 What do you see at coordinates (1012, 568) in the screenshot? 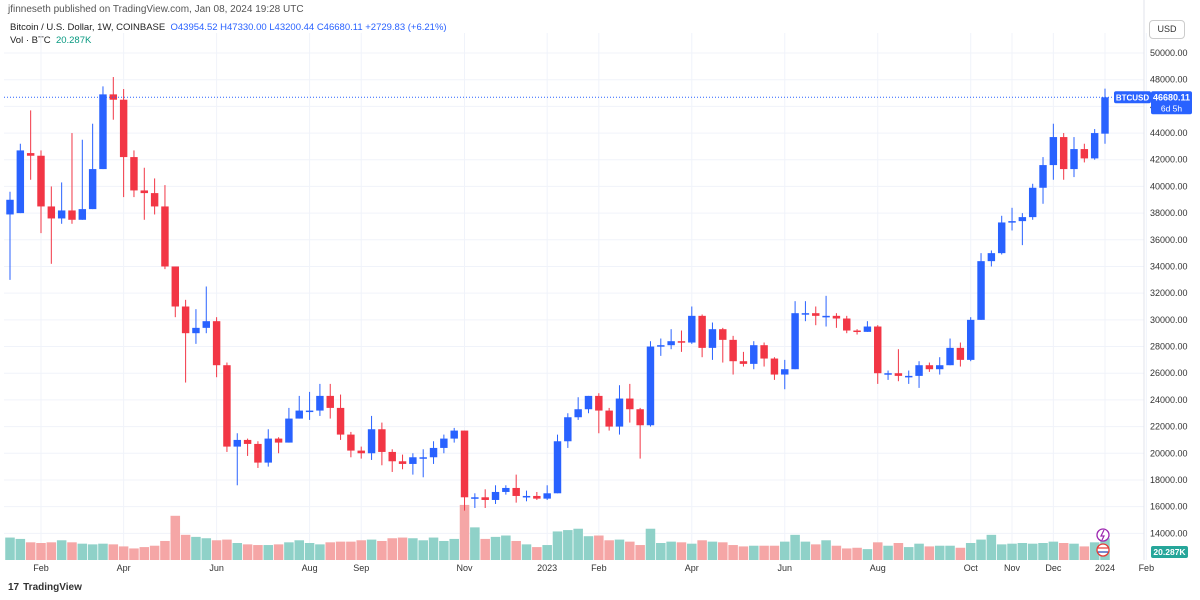
I see `x-tick-label: Nov` at bounding box center [1012, 568].